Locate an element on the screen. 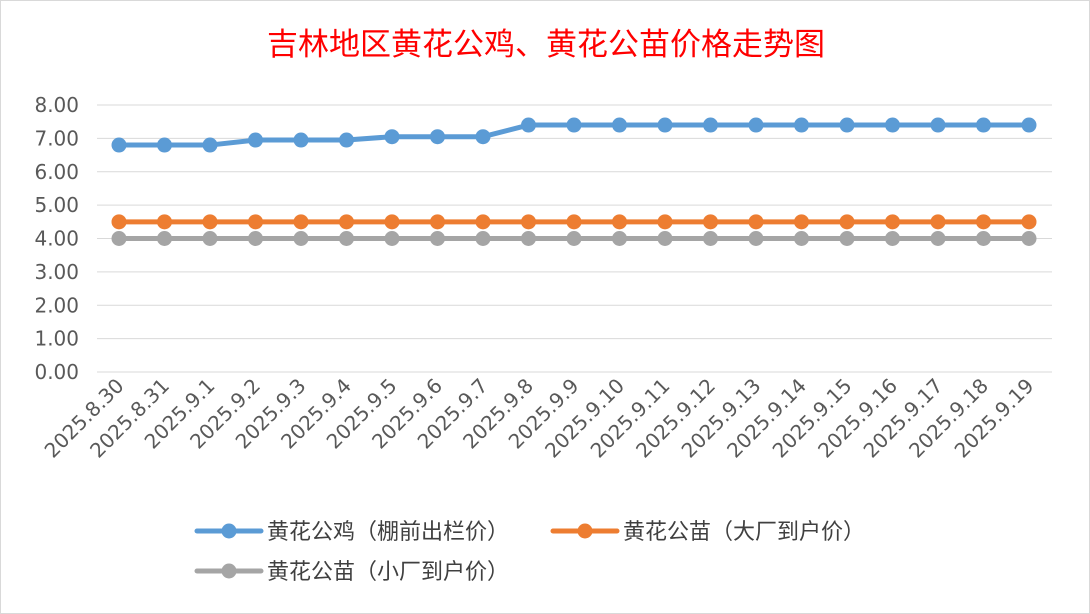 Image resolution: width=1090 pixels, height=614 pixels. y-tick-label: 4.00 is located at coordinates (56, 239).